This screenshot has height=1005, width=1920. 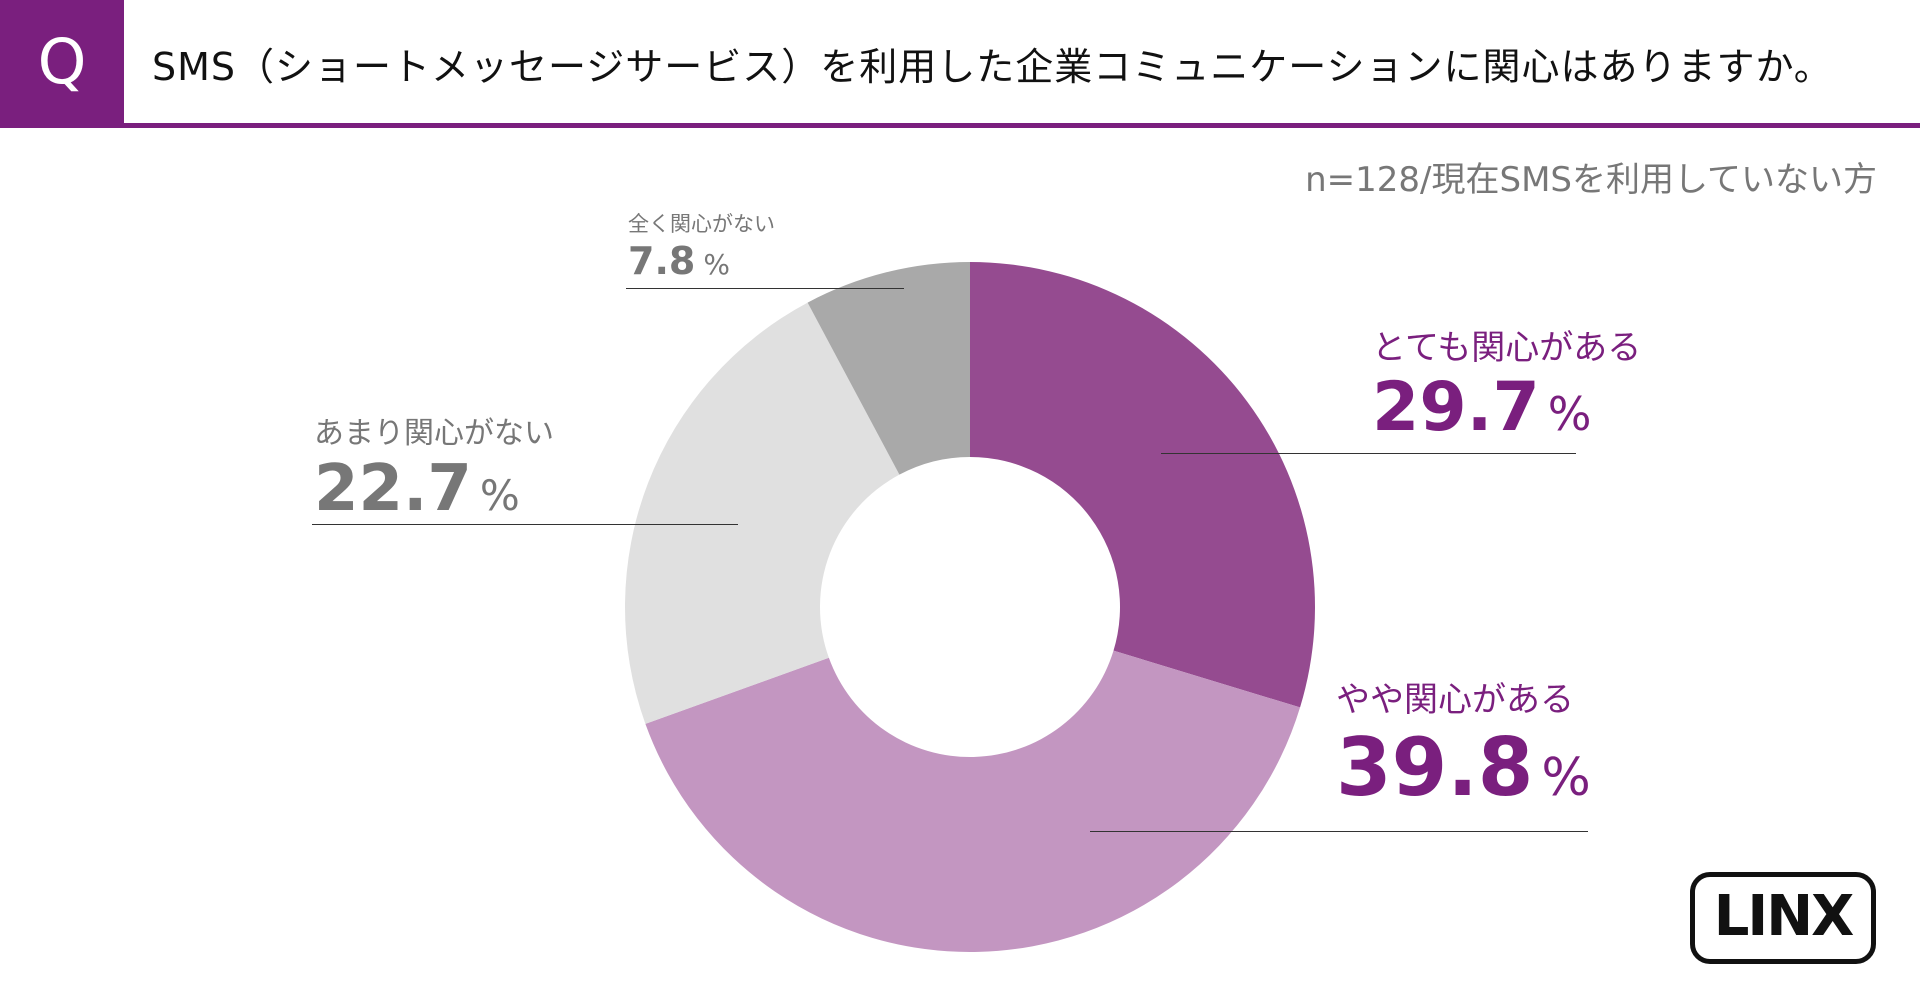 I want to click on slice-category: 全く関心がない, so click(x=701, y=224).